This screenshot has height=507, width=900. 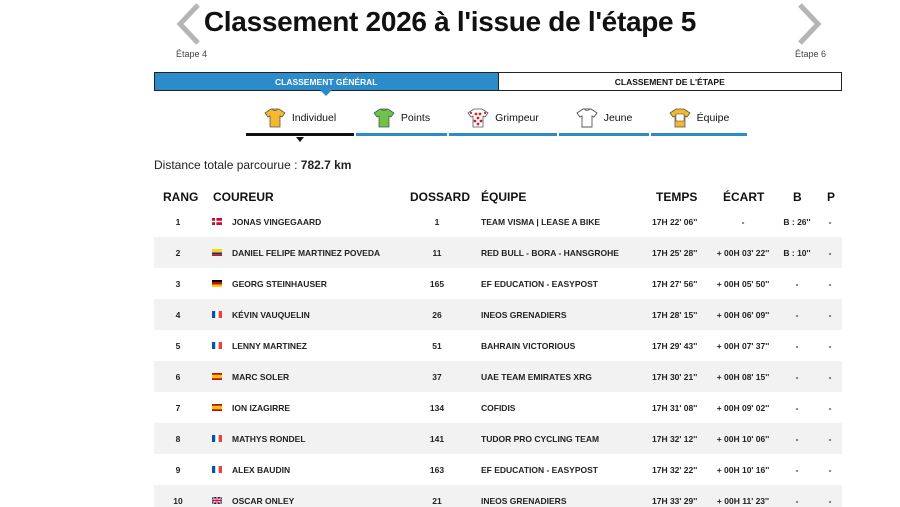 What do you see at coordinates (415, 118) in the screenshot?
I see `tab-points-label: Points` at bounding box center [415, 118].